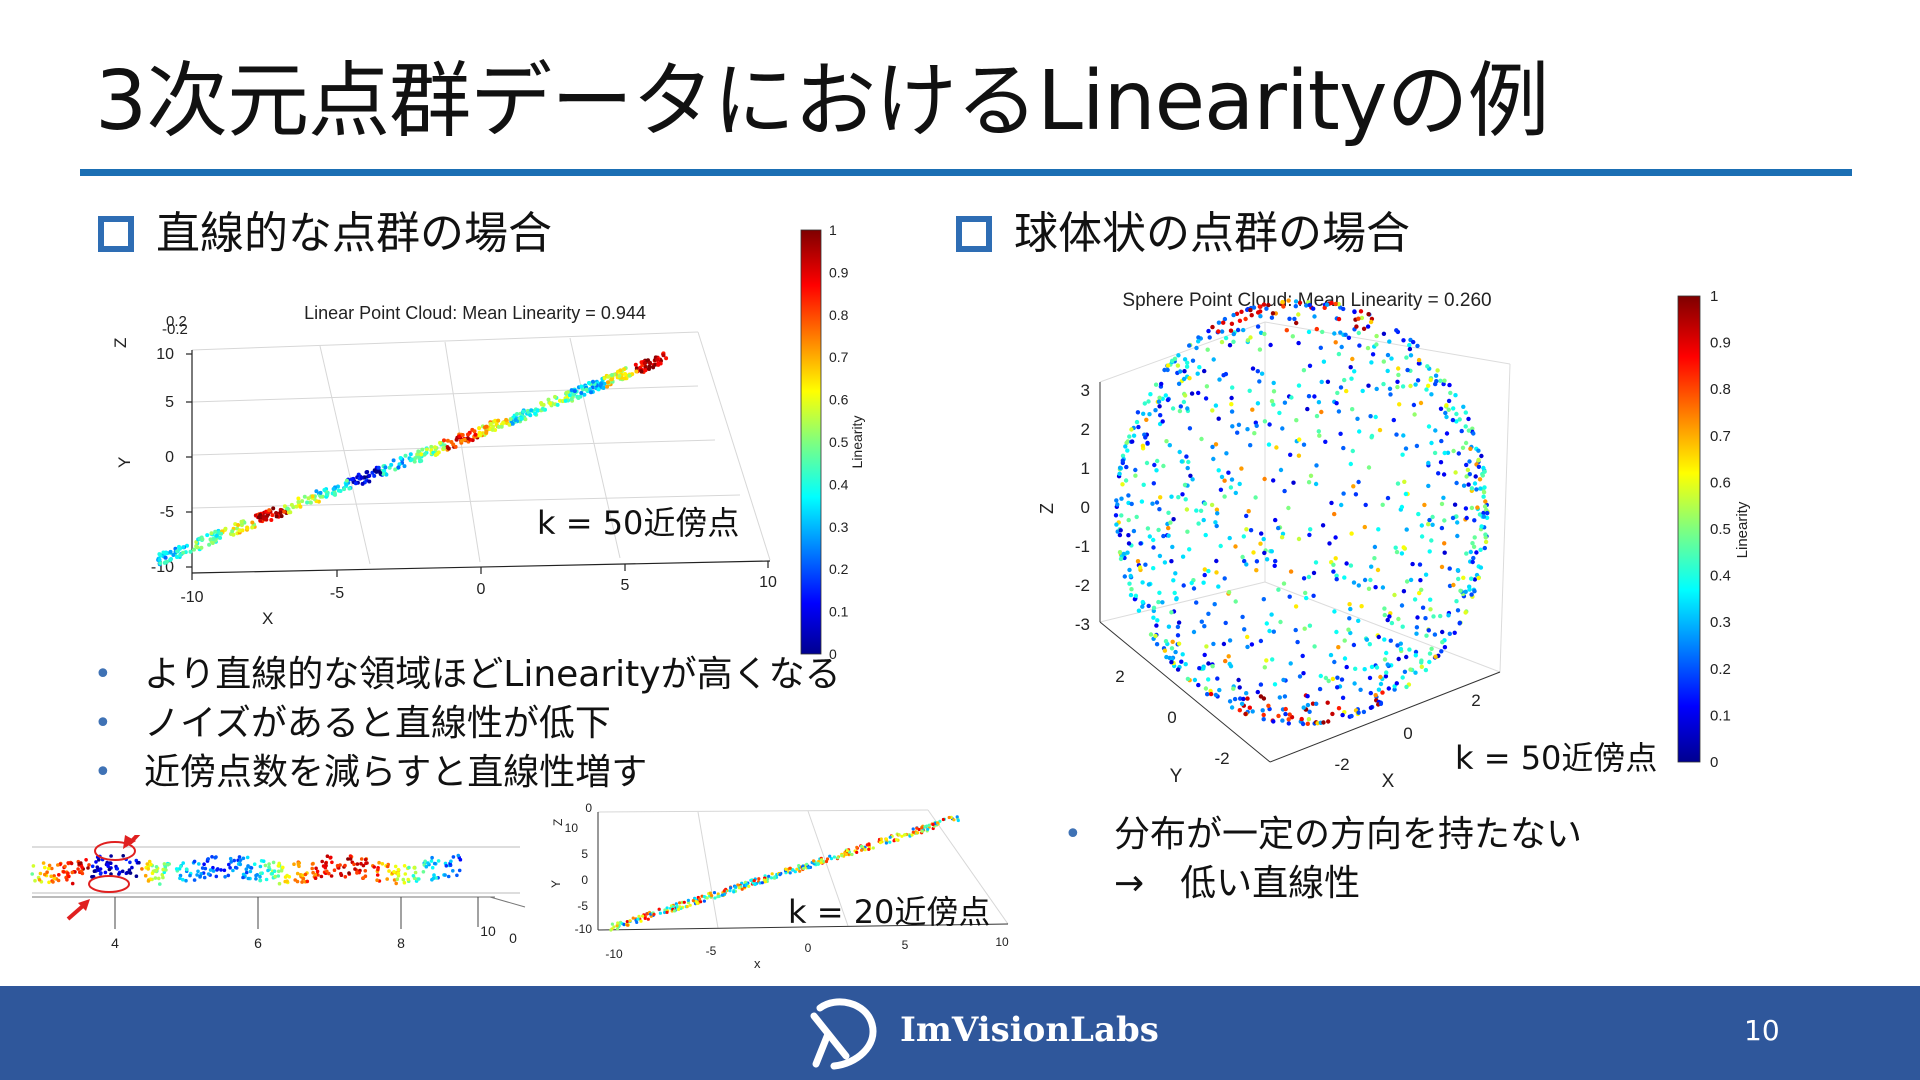 This screenshot has height=1080, width=1920. I want to click on bullet-item: • ノイズがあると直線性が低下, so click(465, 723).